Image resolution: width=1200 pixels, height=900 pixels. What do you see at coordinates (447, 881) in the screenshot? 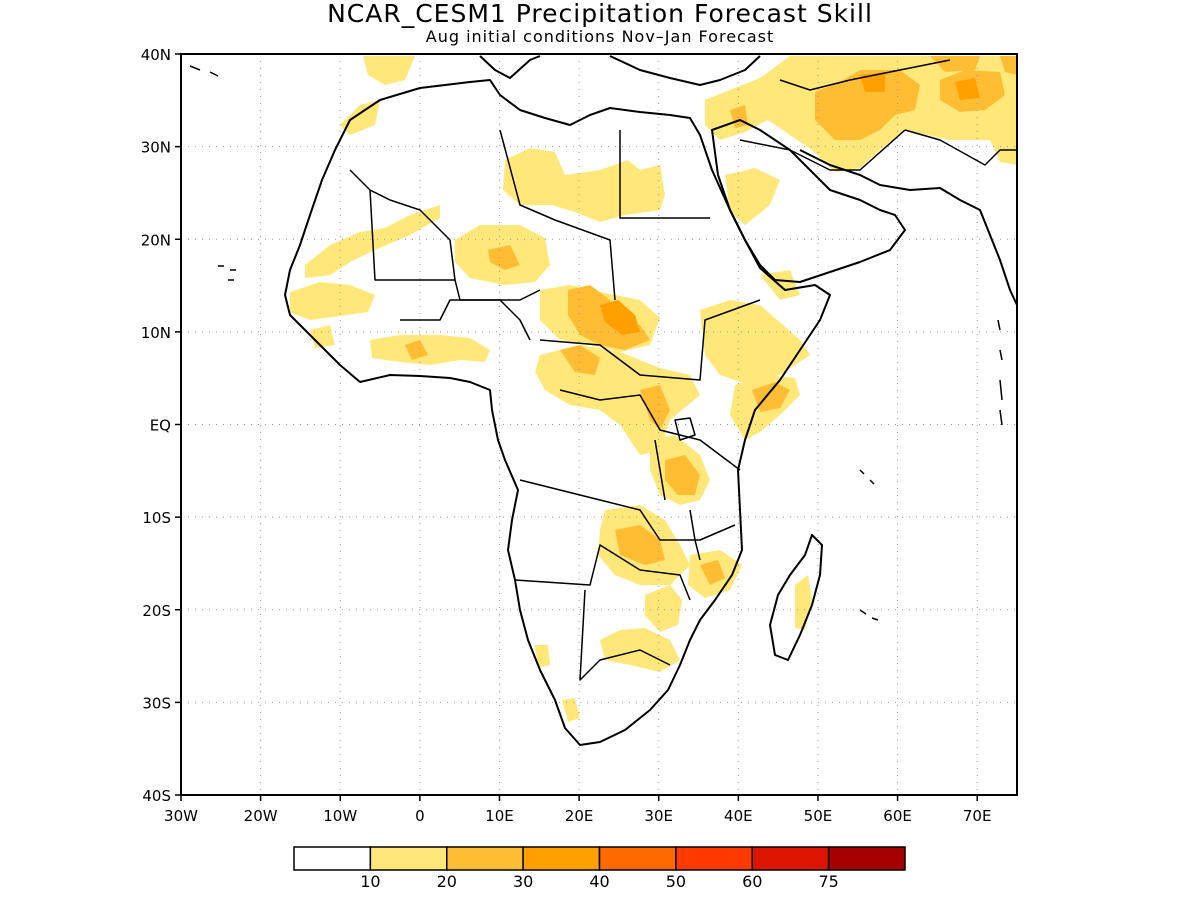
I see `colorbar-label: 20` at bounding box center [447, 881].